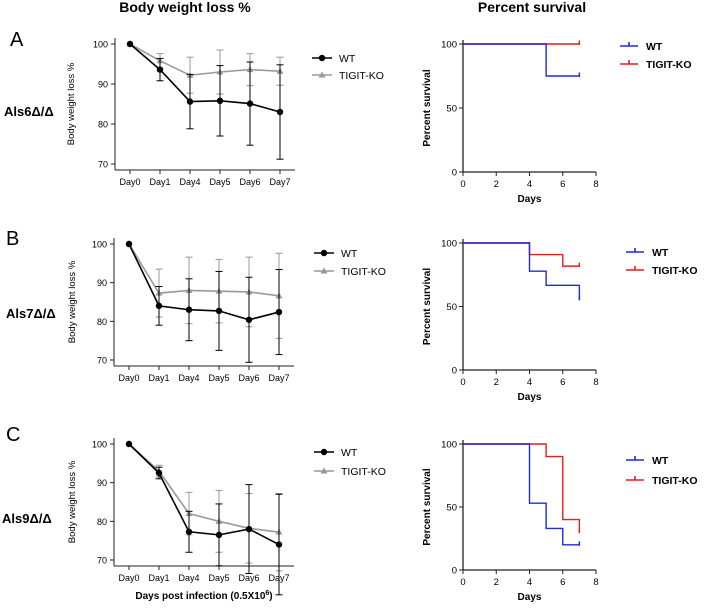  Describe the element at coordinates (532, 7) in the screenshot. I see `header-percent-survival: Percent survival` at that location.